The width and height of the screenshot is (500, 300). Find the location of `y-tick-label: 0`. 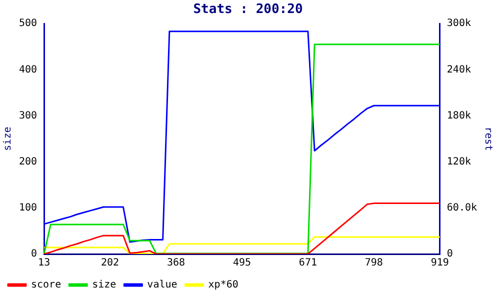

y-tick-label: 0 is located at coordinates (34, 254).